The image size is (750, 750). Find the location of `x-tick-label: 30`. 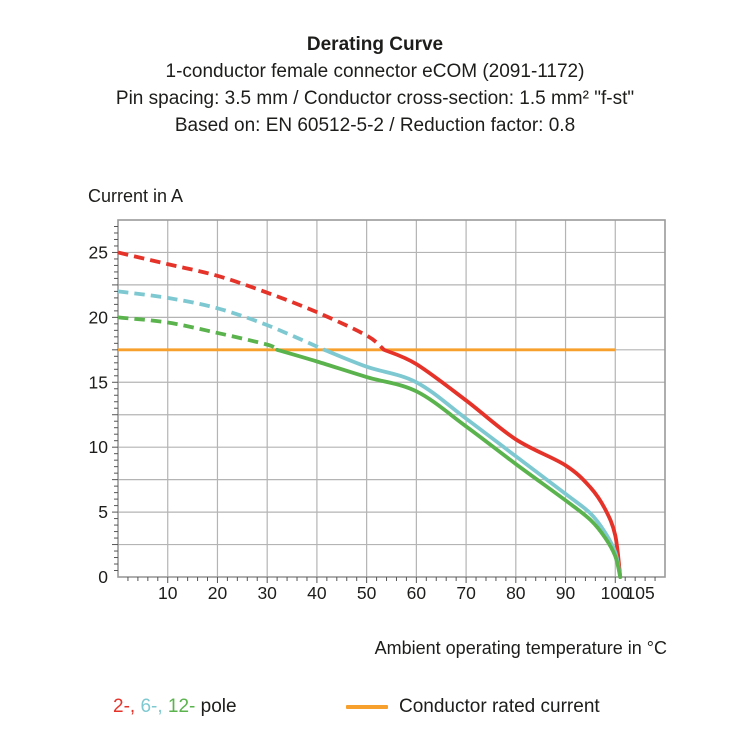

x-tick-label: 30 is located at coordinates (267, 593).